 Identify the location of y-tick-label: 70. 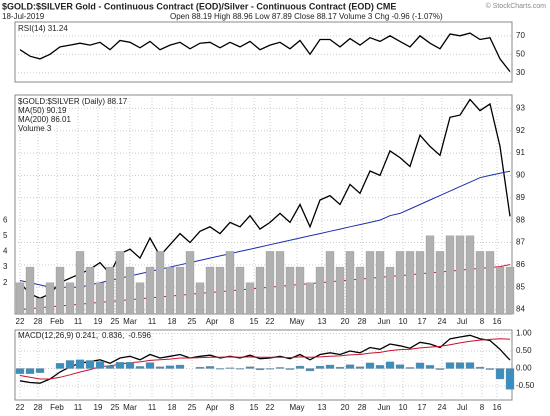
(520, 35).